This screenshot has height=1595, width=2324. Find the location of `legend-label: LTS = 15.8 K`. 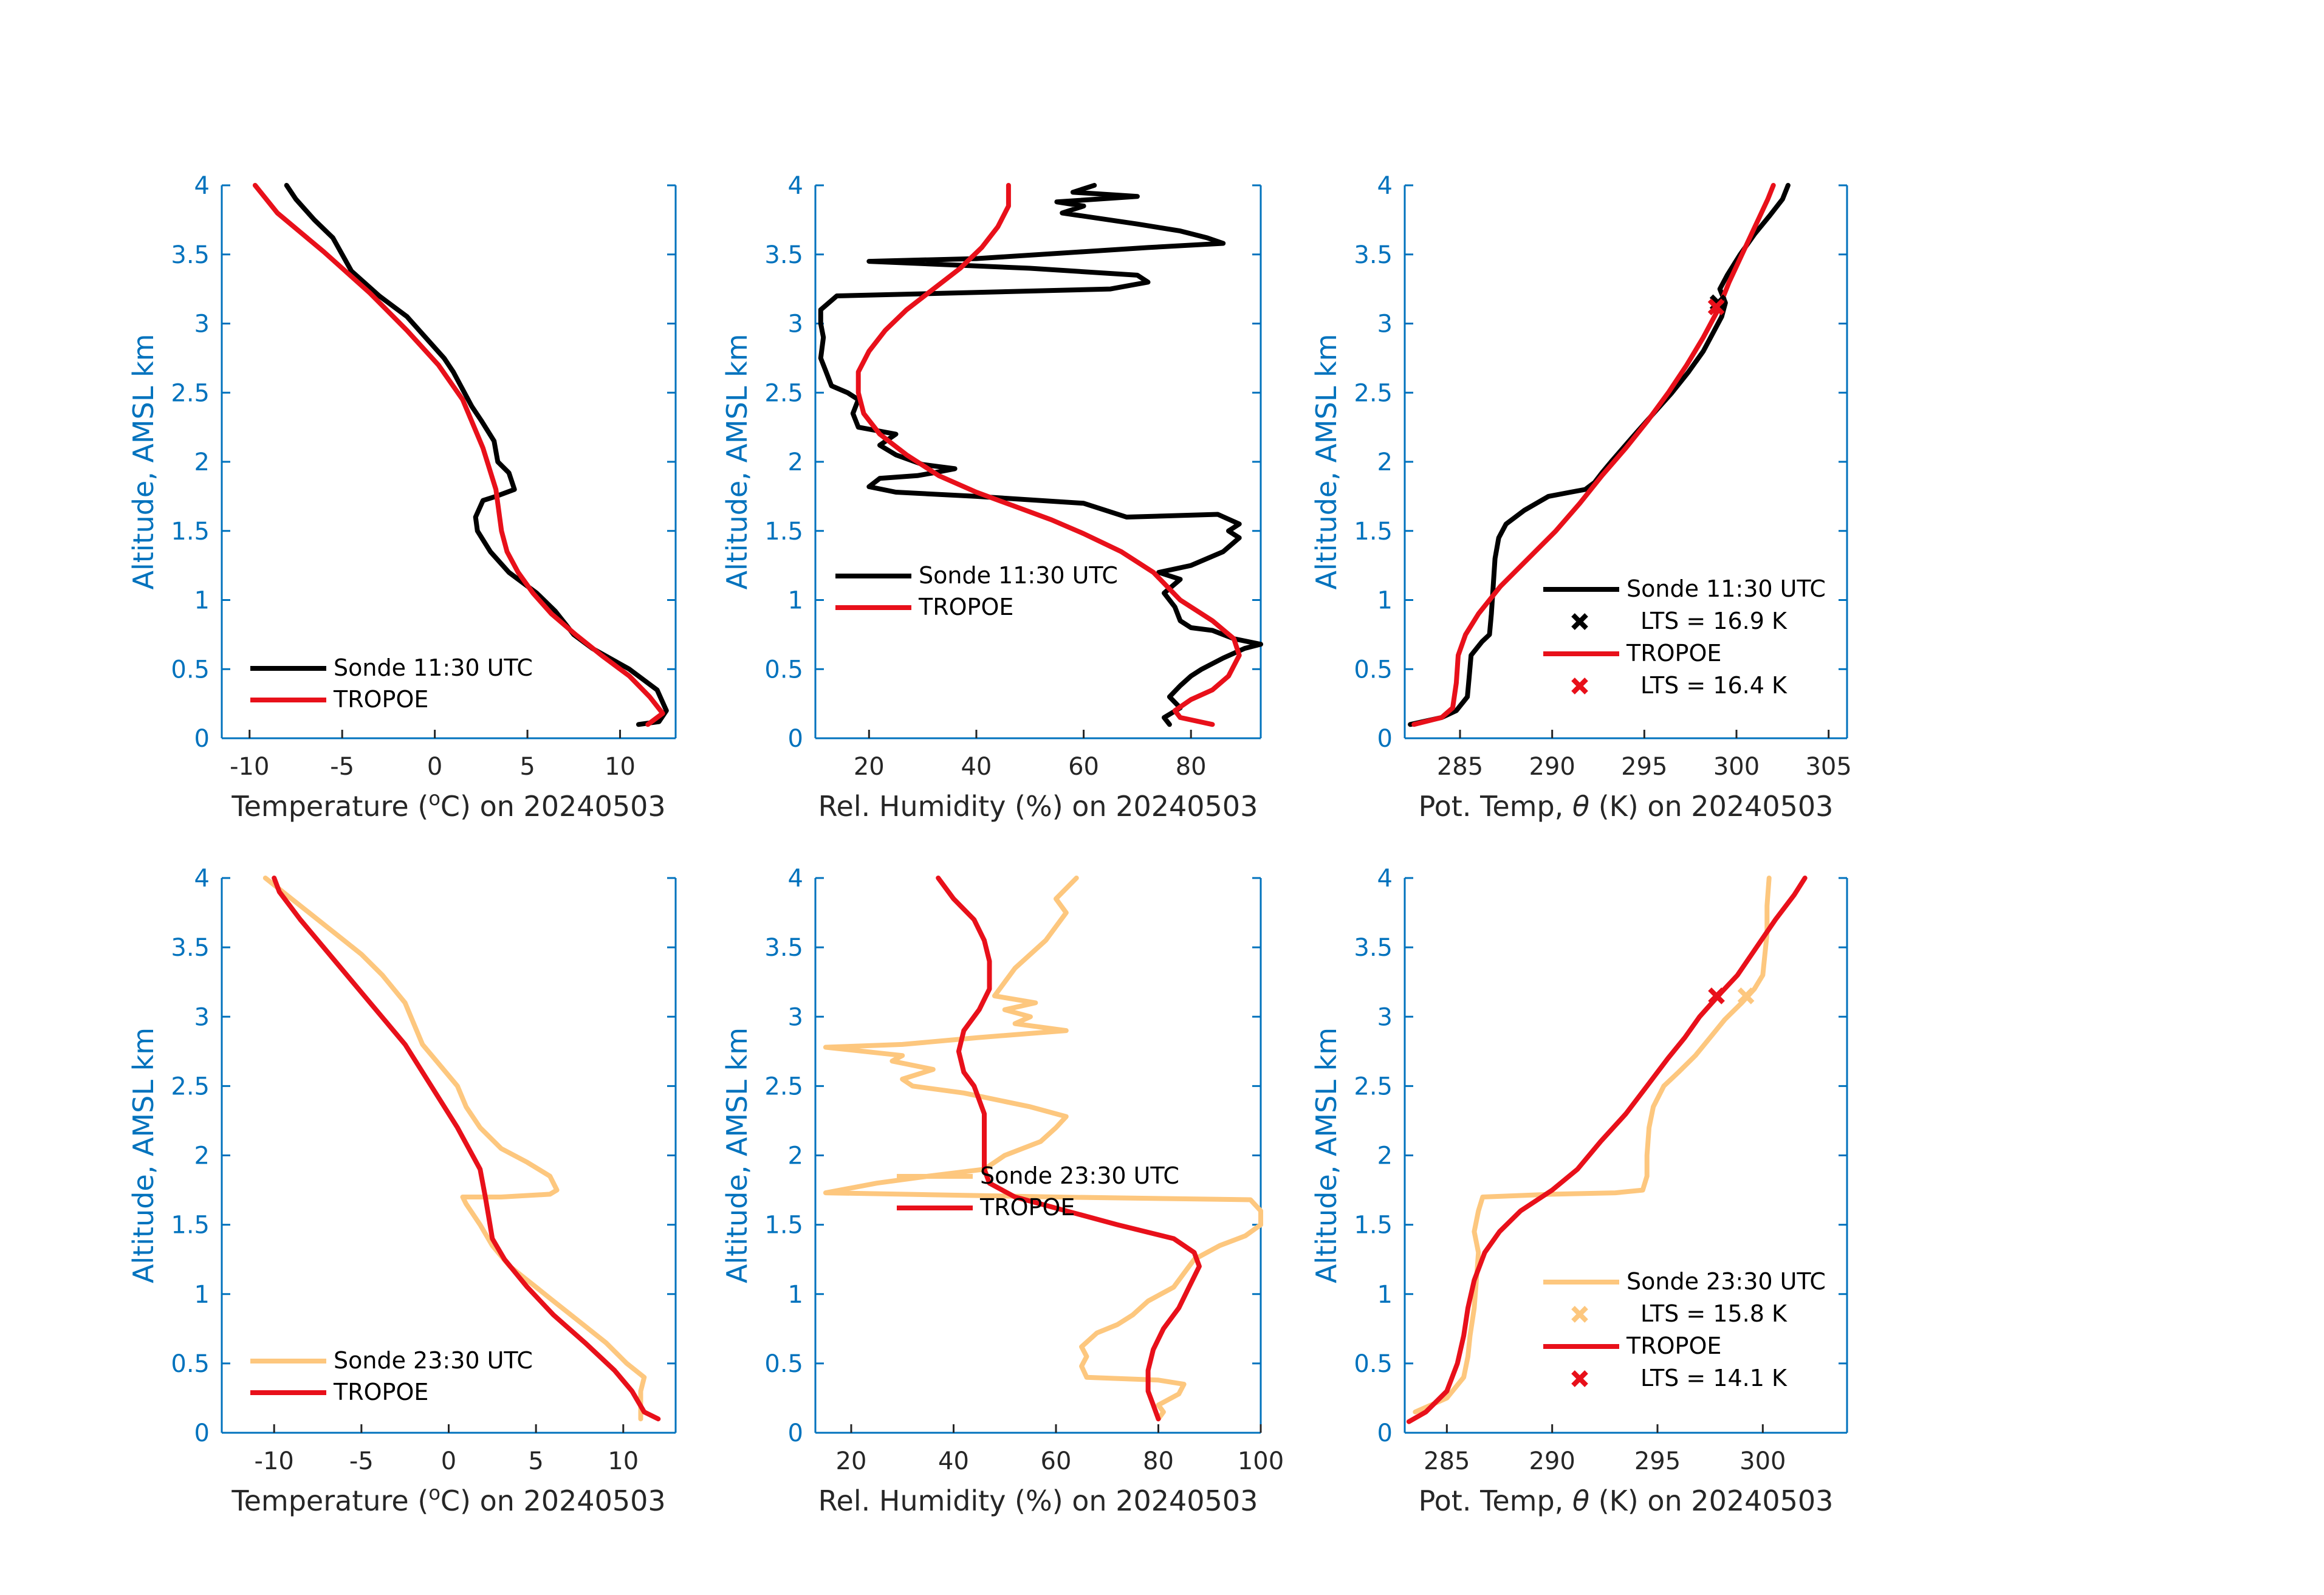

legend-label: LTS = 15.8 K is located at coordinates (1714, 1313).